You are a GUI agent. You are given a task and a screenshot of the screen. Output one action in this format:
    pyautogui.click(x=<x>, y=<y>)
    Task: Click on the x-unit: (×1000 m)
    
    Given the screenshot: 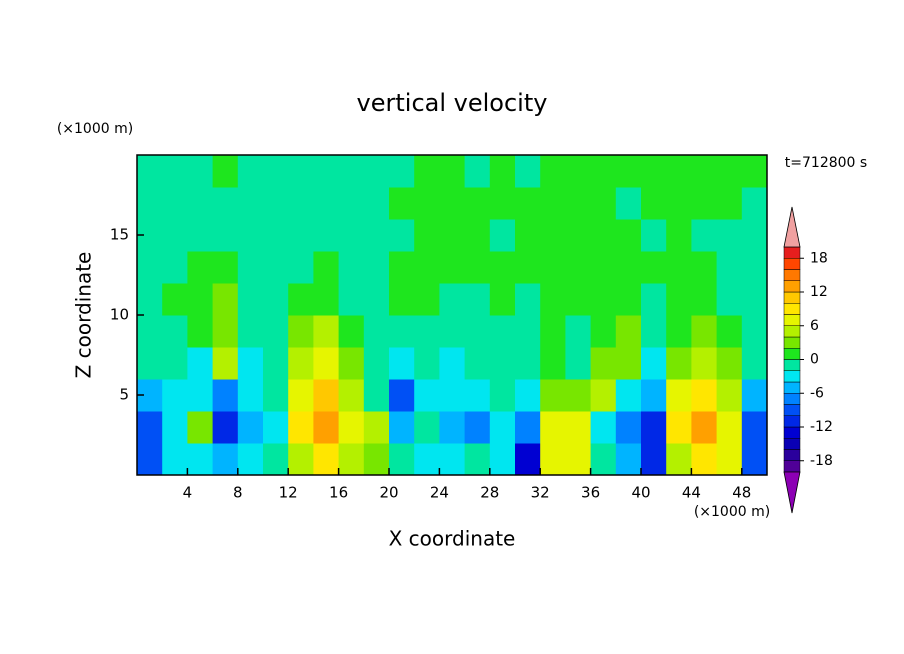 What is the action you would take?
    pyautogui.click(x=732, y=512)
    